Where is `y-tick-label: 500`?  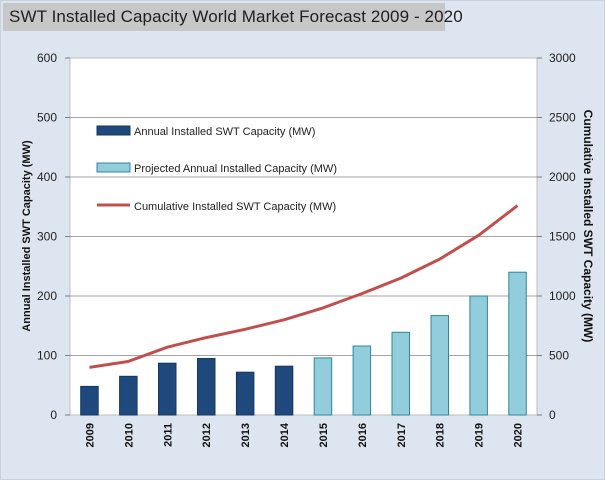 y-tick-label: 500 is located at coordinates (47, 118).